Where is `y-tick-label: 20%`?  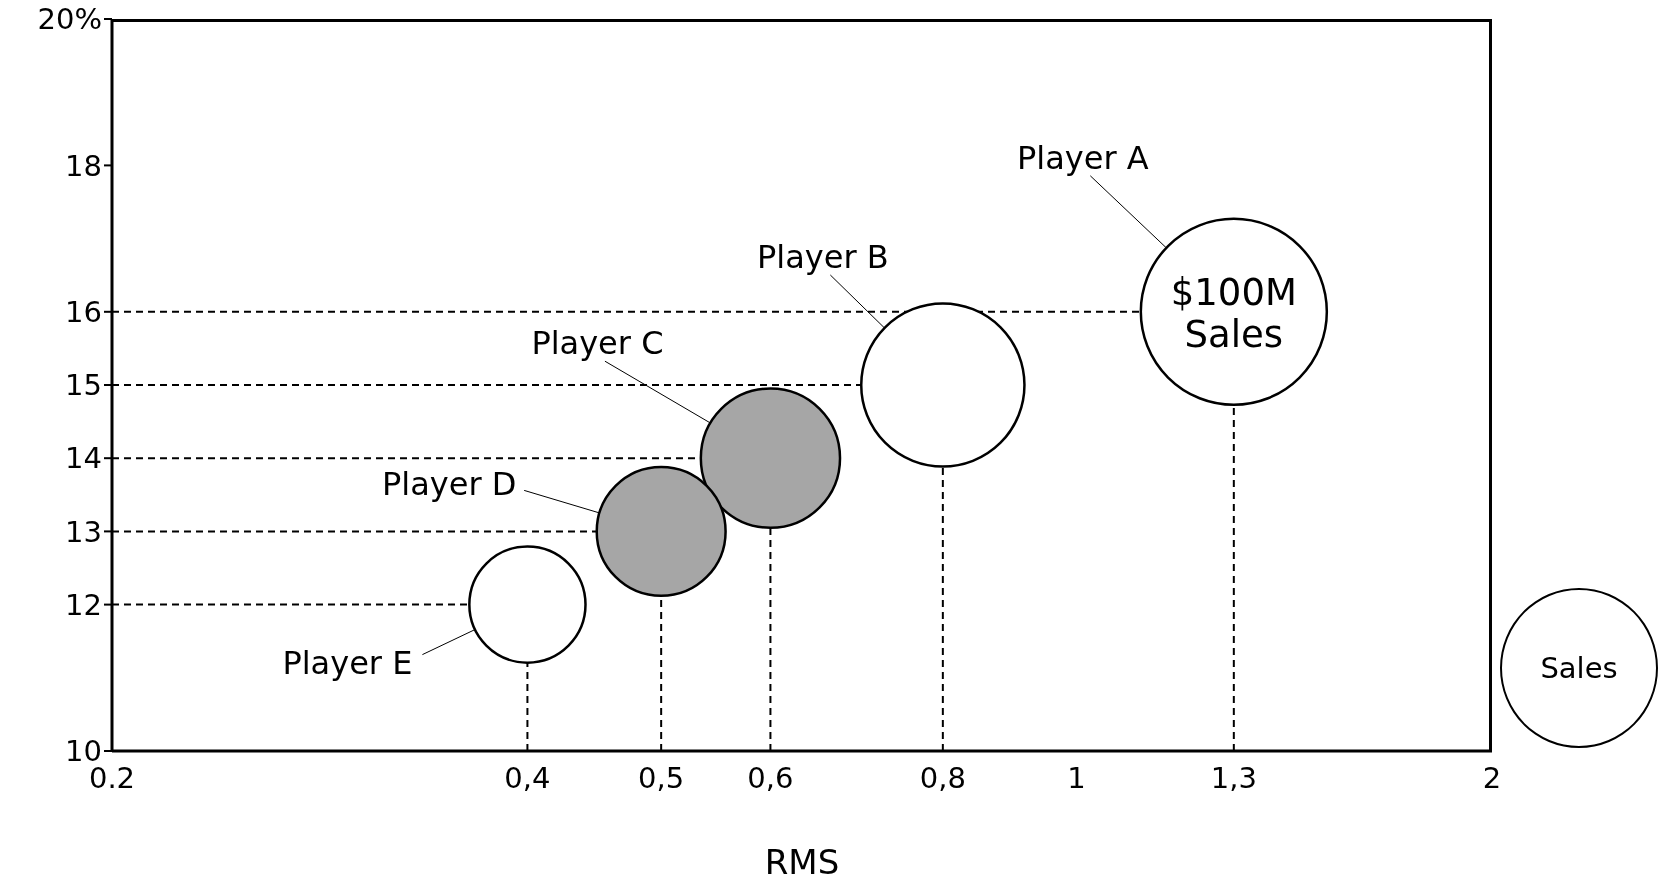
y-tick-label: 20% is located at coordinates (69, 19).